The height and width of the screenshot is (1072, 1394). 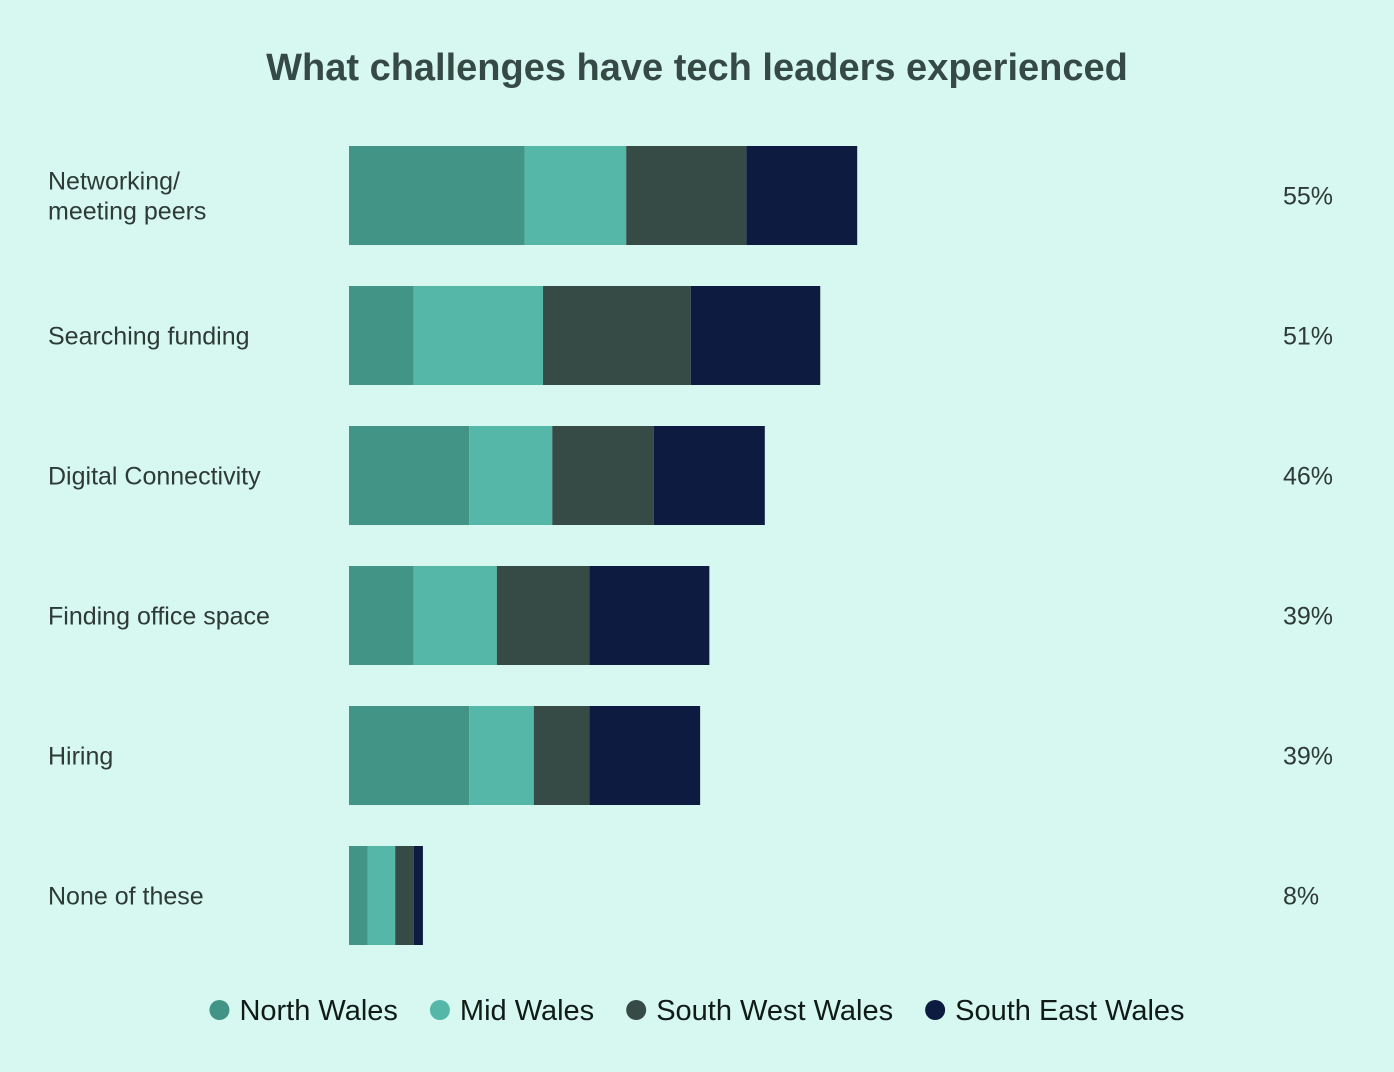 I want to click on legend-label-1: Mid Wales, so click(x=527, y=1011).